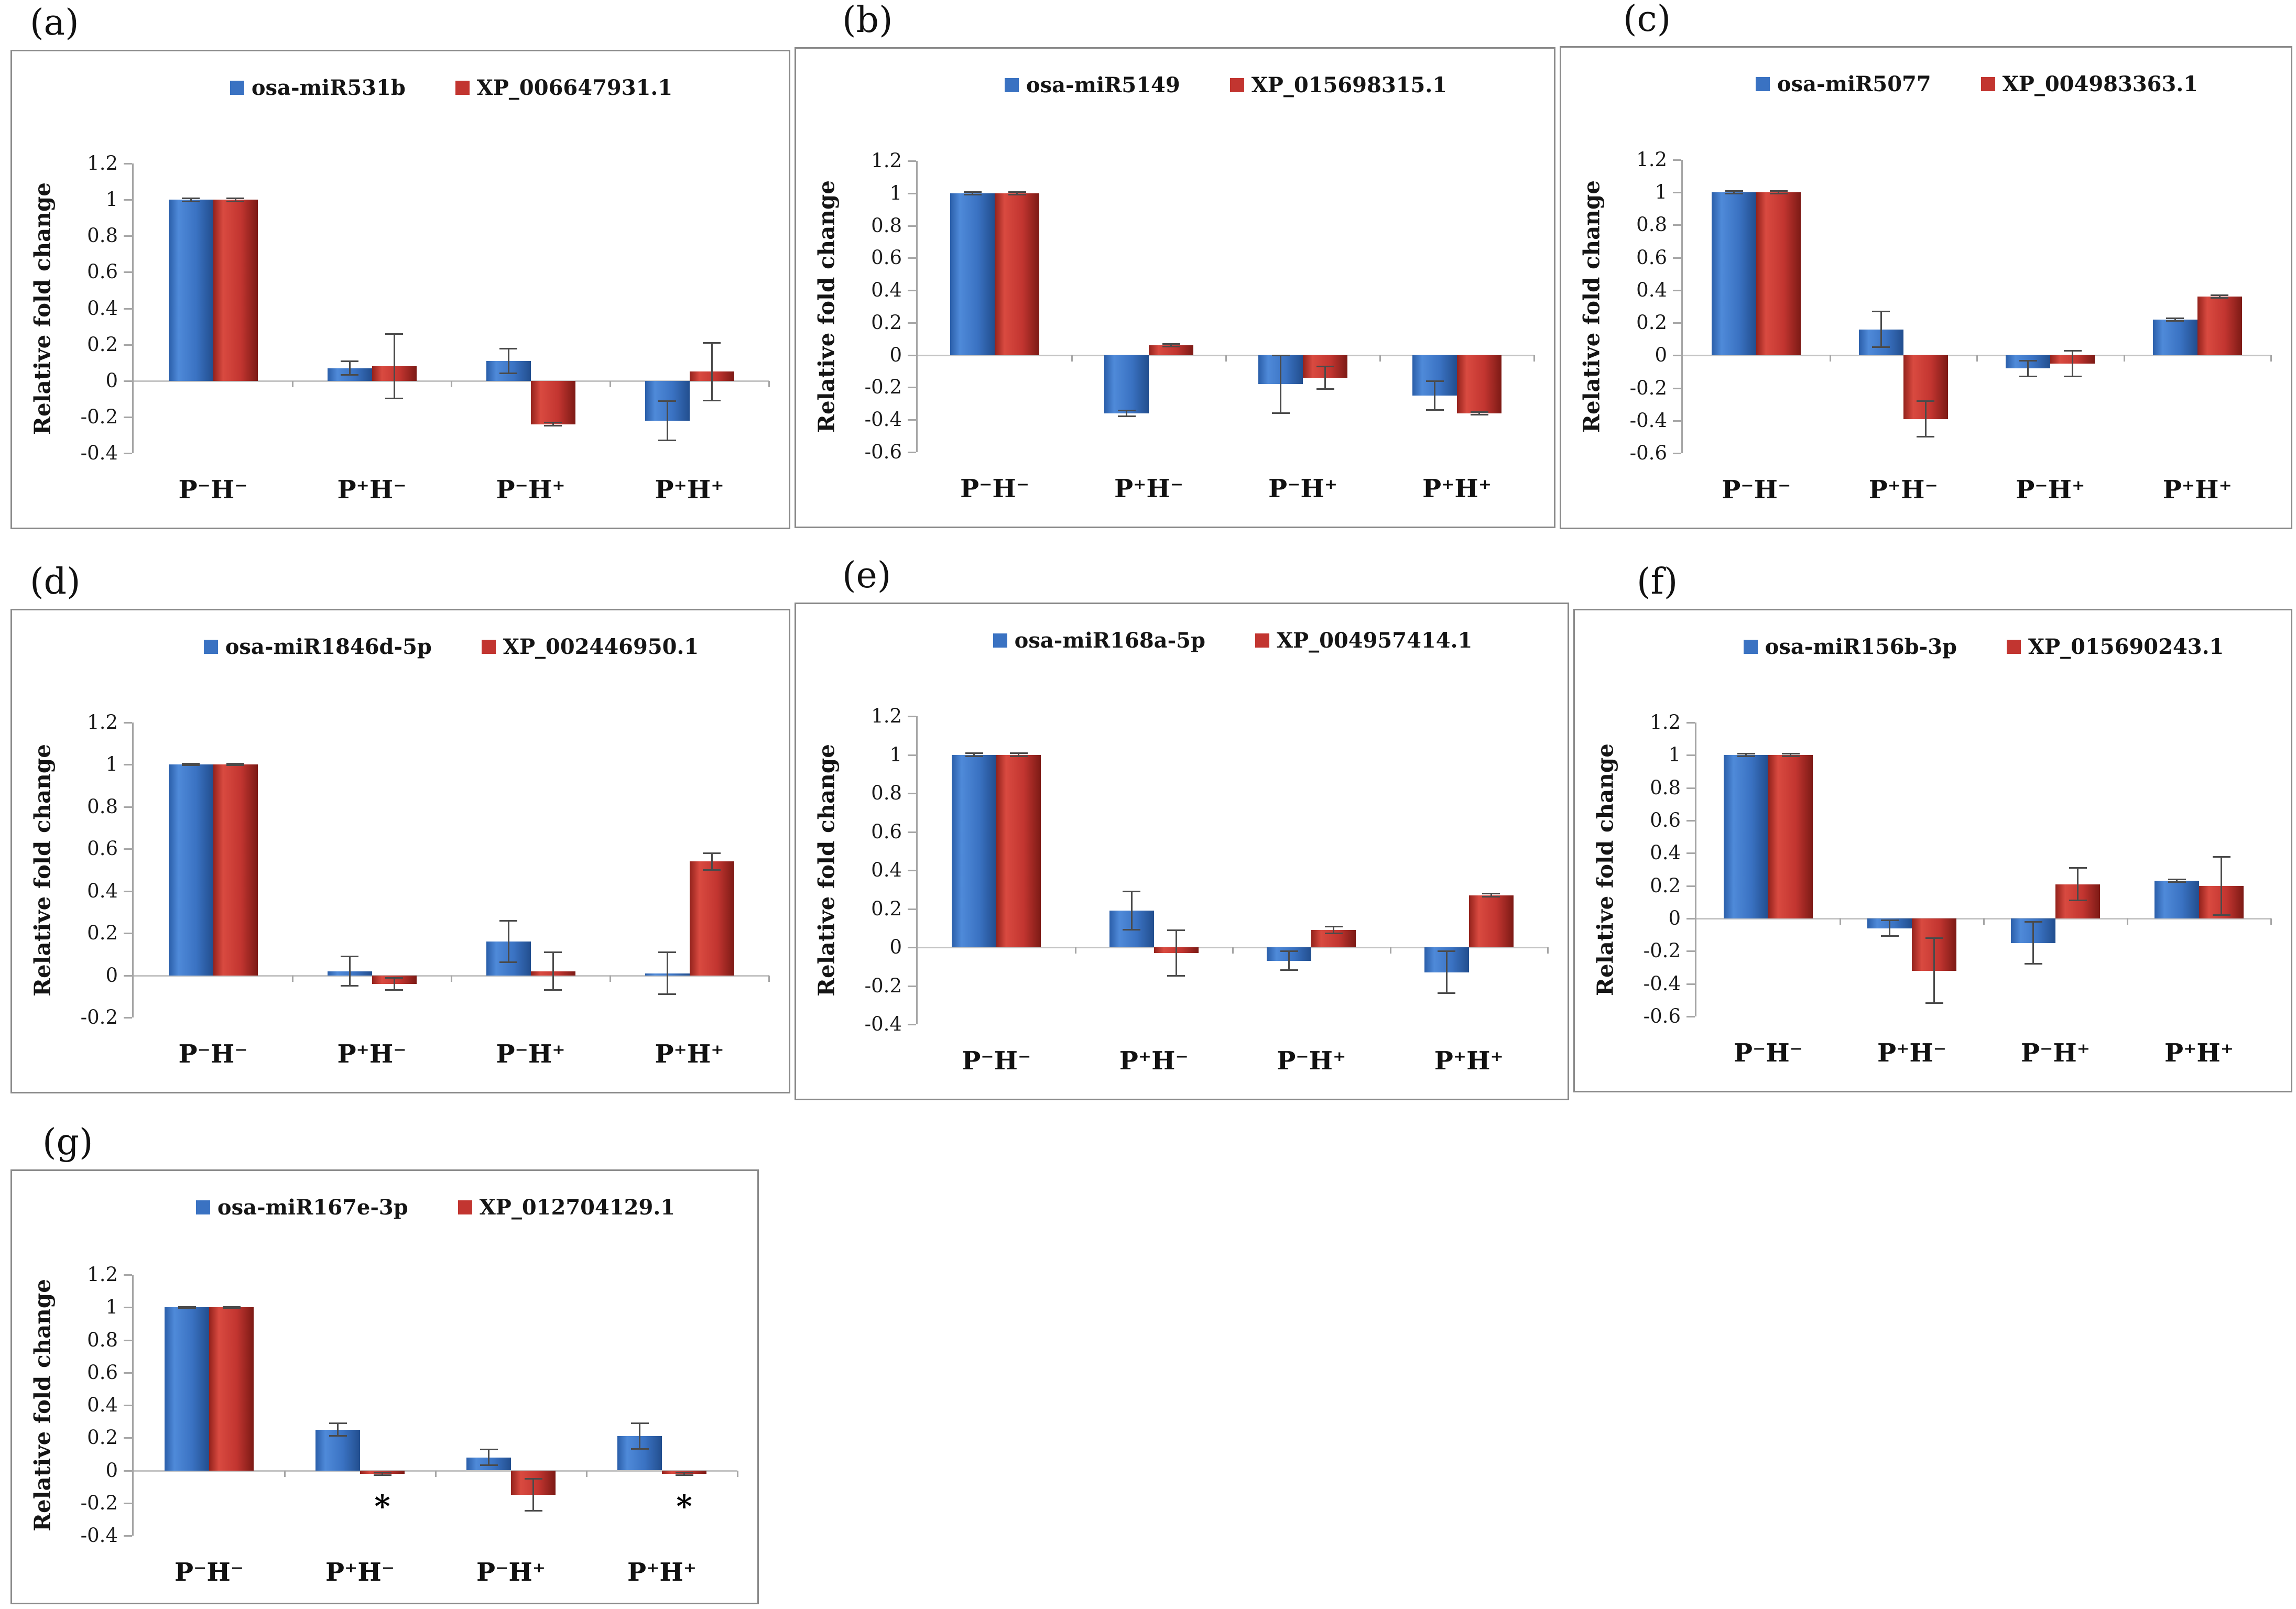 The height and width of the screenshot is (1609, 2296). What do you see at coordinates (1734, 274) in the screenshot?
I see `bar-mirna_blue-P⁻H⁻` at bounding box center [1734, 274].